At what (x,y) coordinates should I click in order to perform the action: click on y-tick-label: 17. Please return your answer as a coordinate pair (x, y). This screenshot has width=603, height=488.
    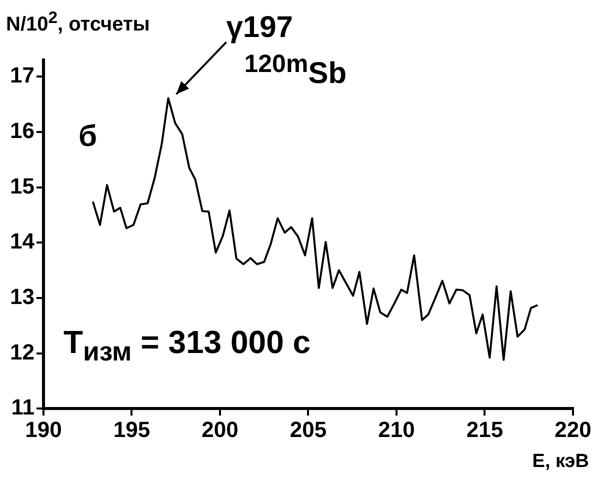
    Looking at the image, I should click on (22, 75).